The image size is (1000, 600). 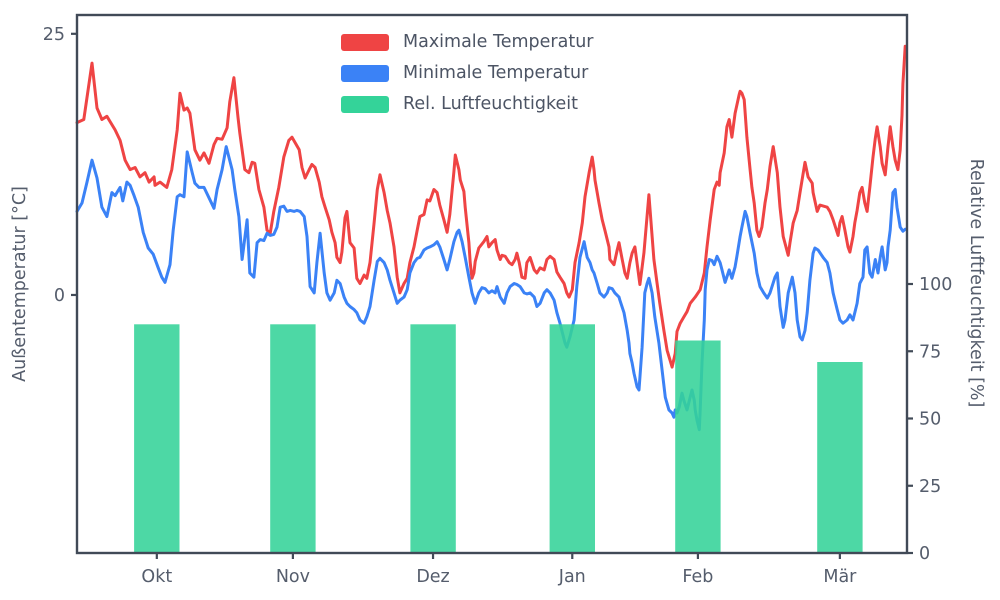 What do you see at coordinates (433, 438) in the screenshot?
I see `humidity-bar-Dez` at bounding box center [433, 438].